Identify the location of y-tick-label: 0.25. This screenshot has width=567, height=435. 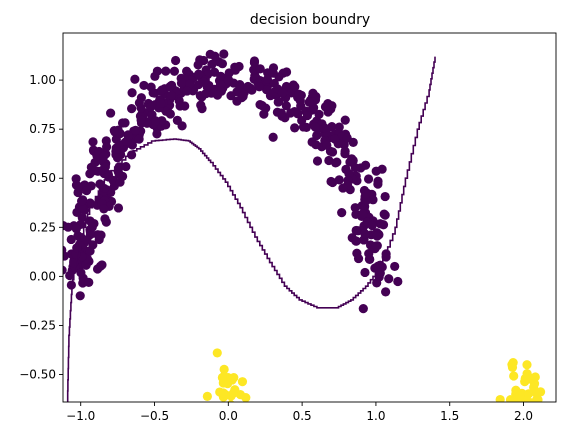
(42, 227).